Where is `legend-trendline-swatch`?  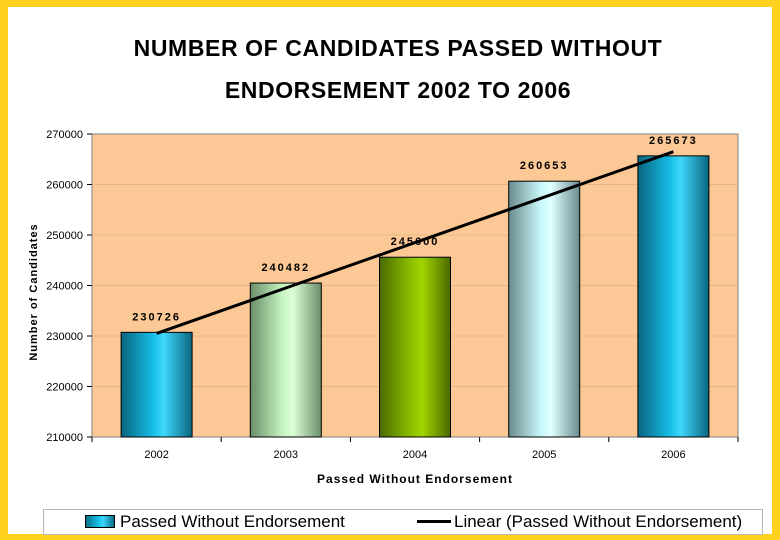
legend-trendline-swatch is located at coordinates (434, 521).